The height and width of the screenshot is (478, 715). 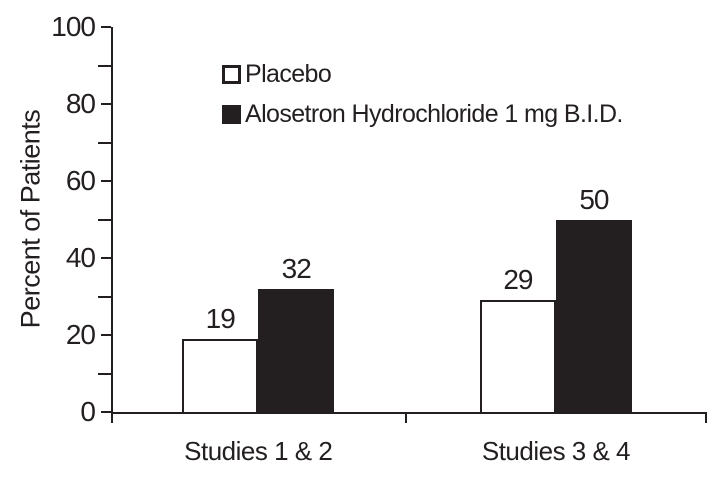 I want to click on y-tick-label: 100, so click(x=73, y=26).